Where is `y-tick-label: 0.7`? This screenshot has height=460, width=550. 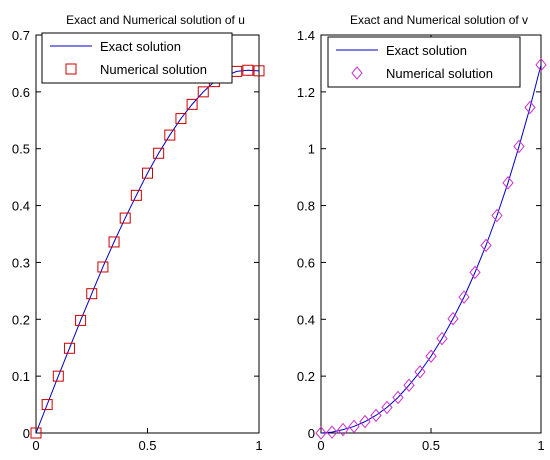
y-tick-label: 0.7 is located at coordinates (21, 35).